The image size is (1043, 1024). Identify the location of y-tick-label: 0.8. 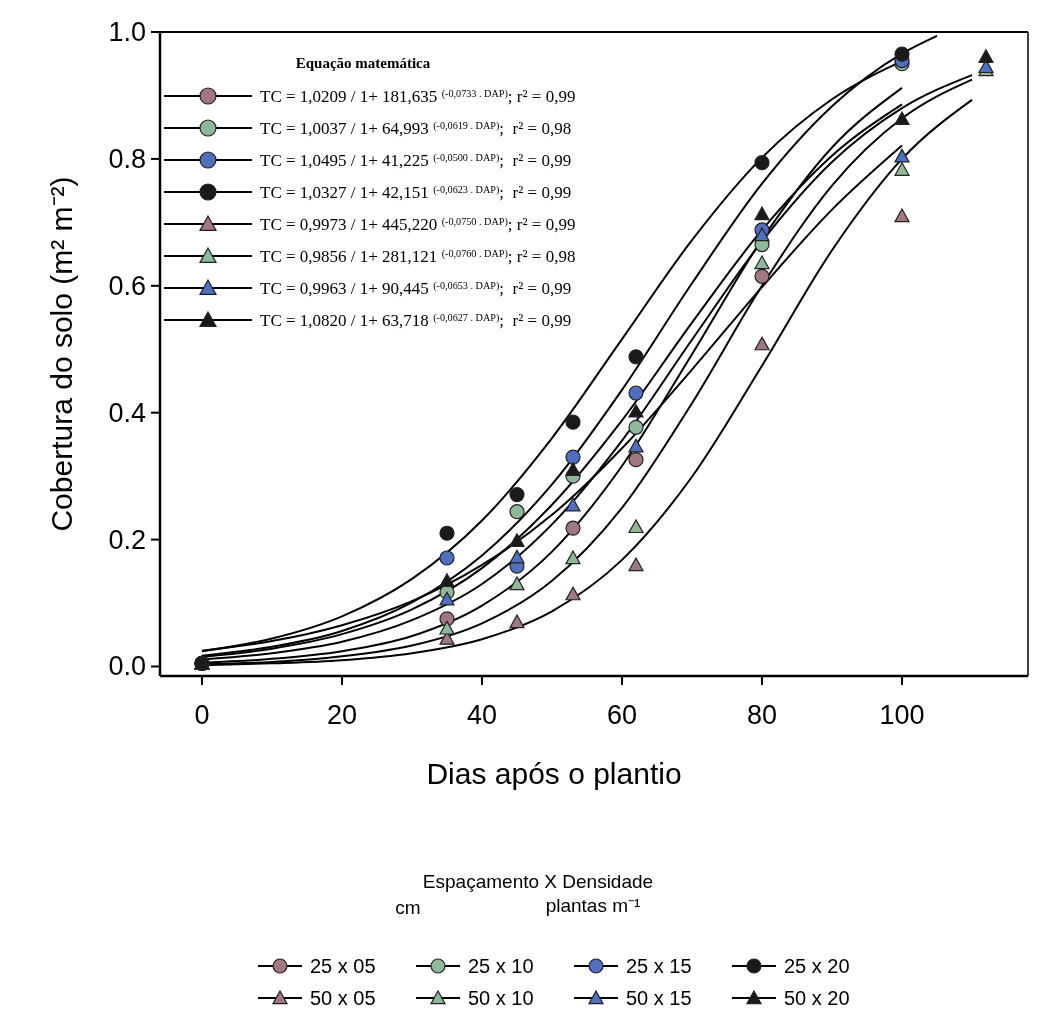
(127, 158).